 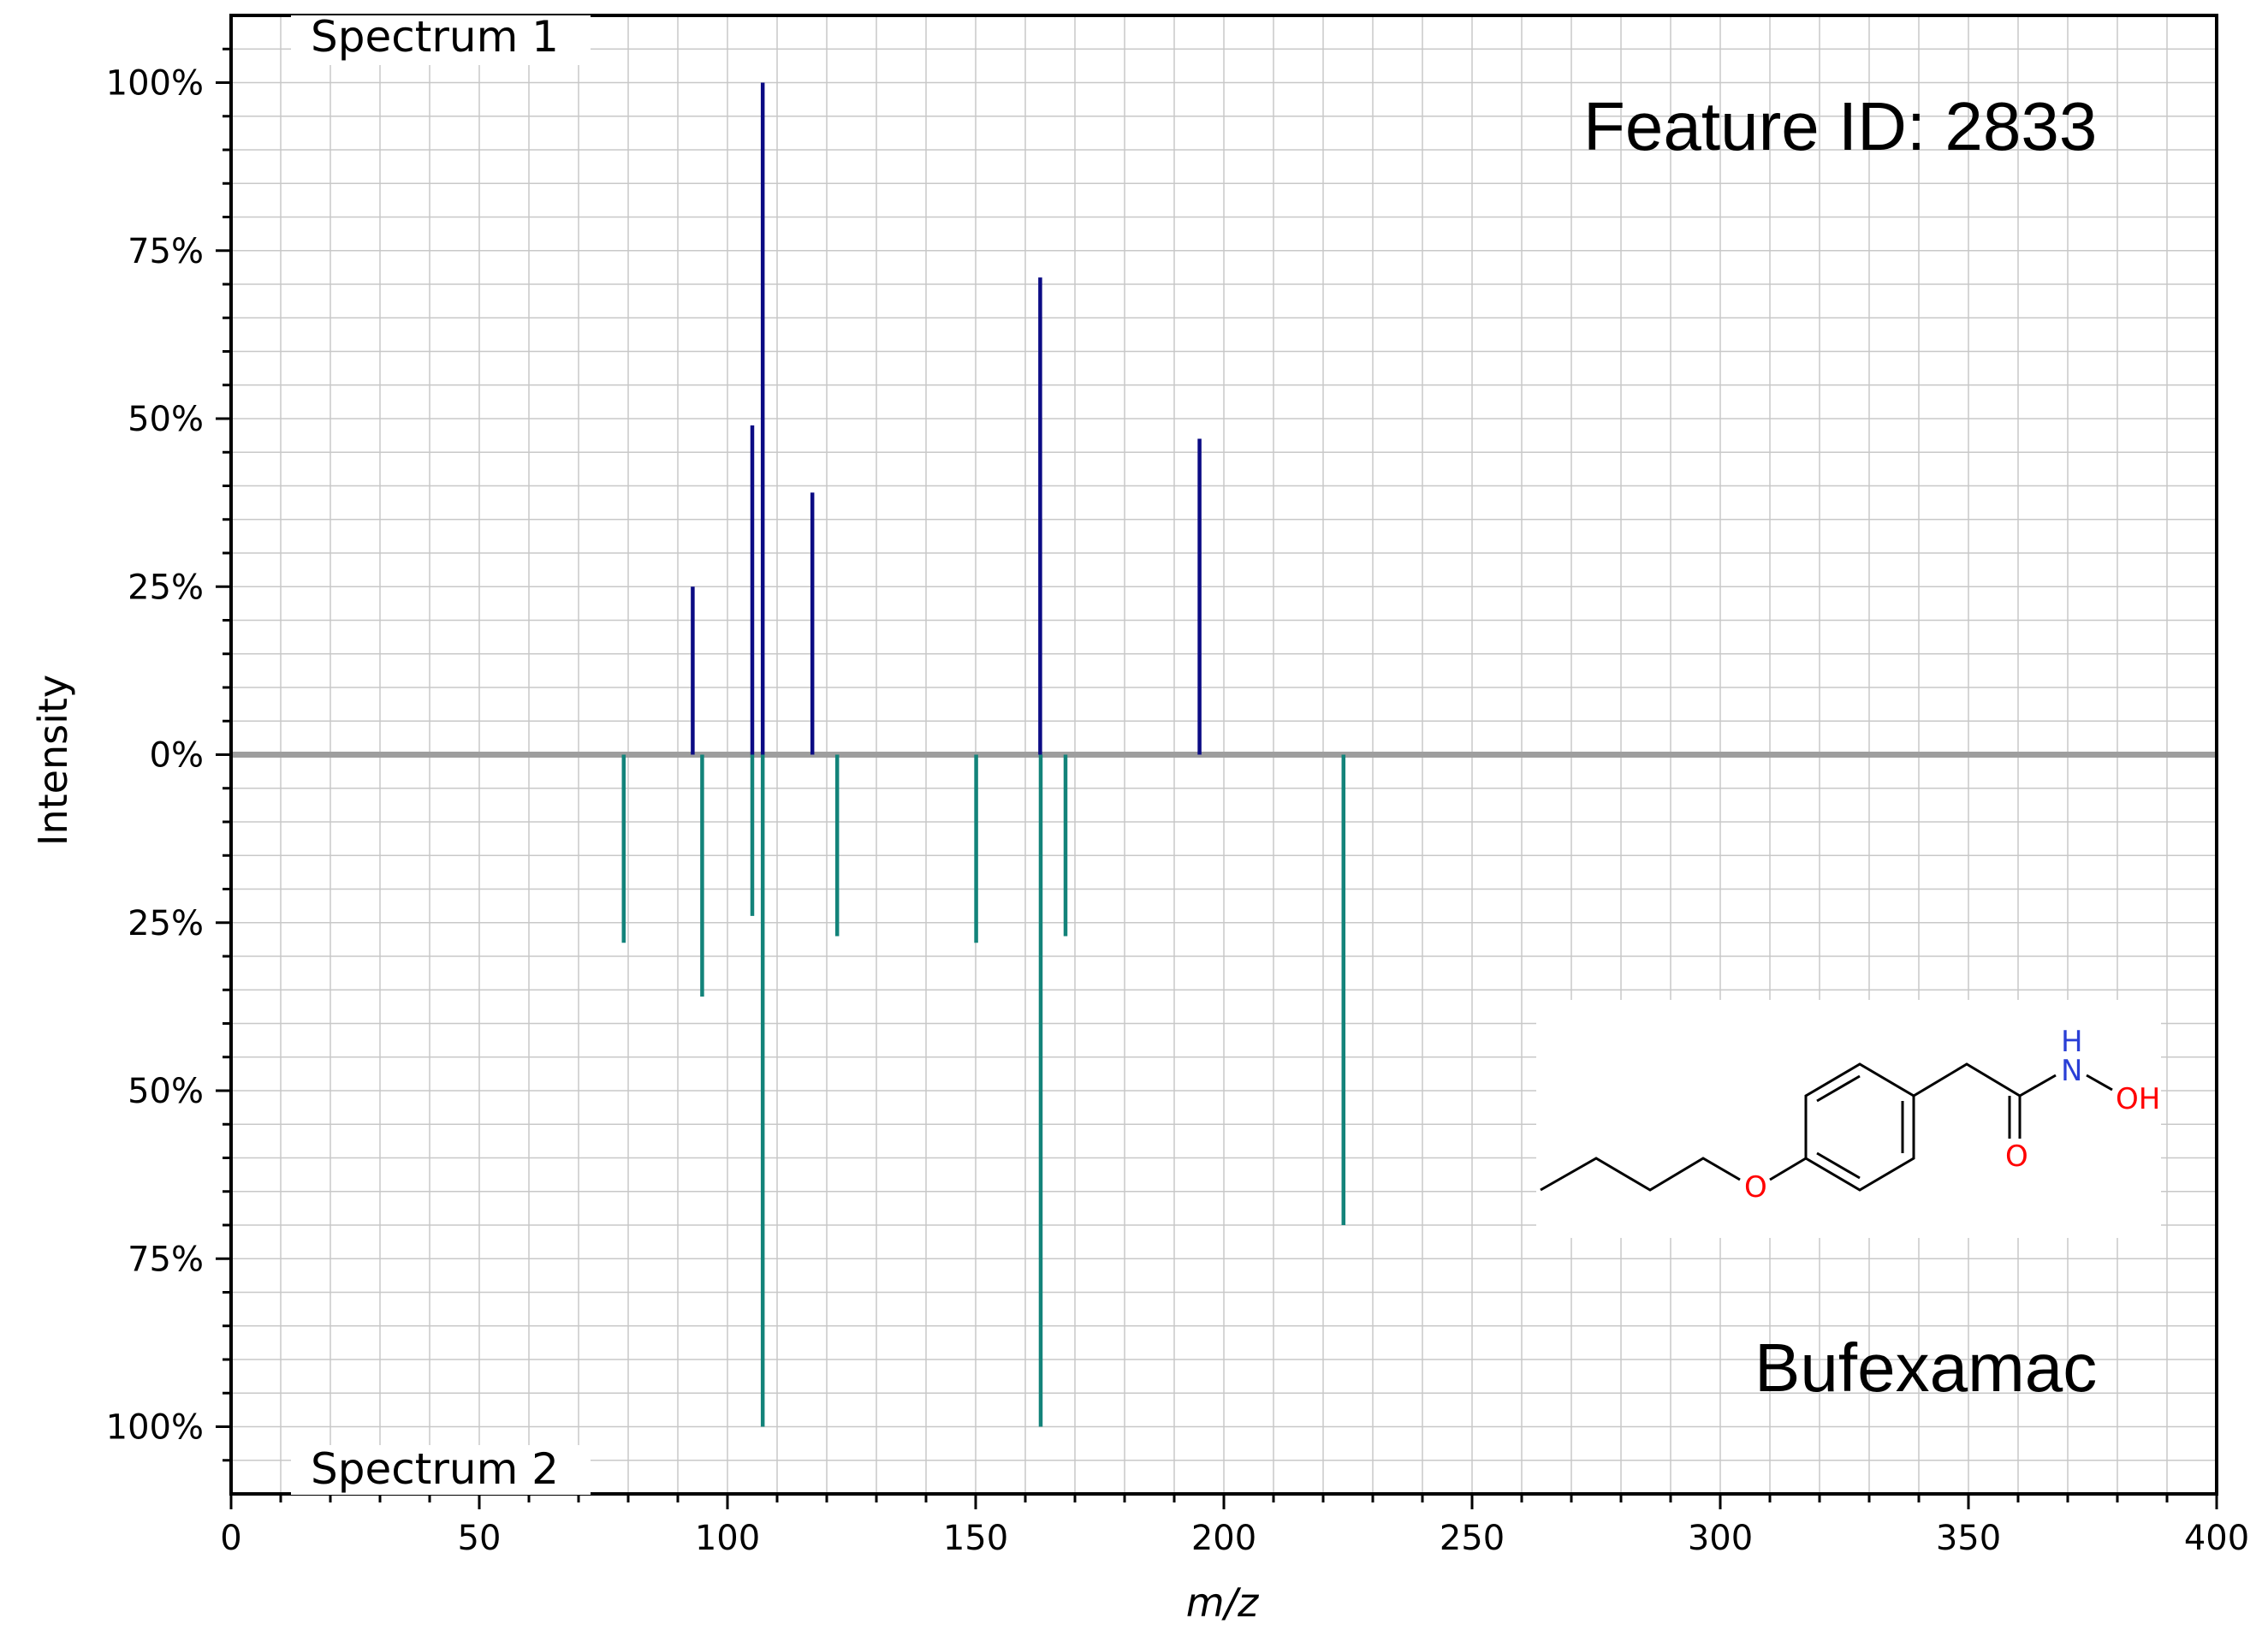 I want to click on spectrum2-label-bg, so click(x=441, y=1470).